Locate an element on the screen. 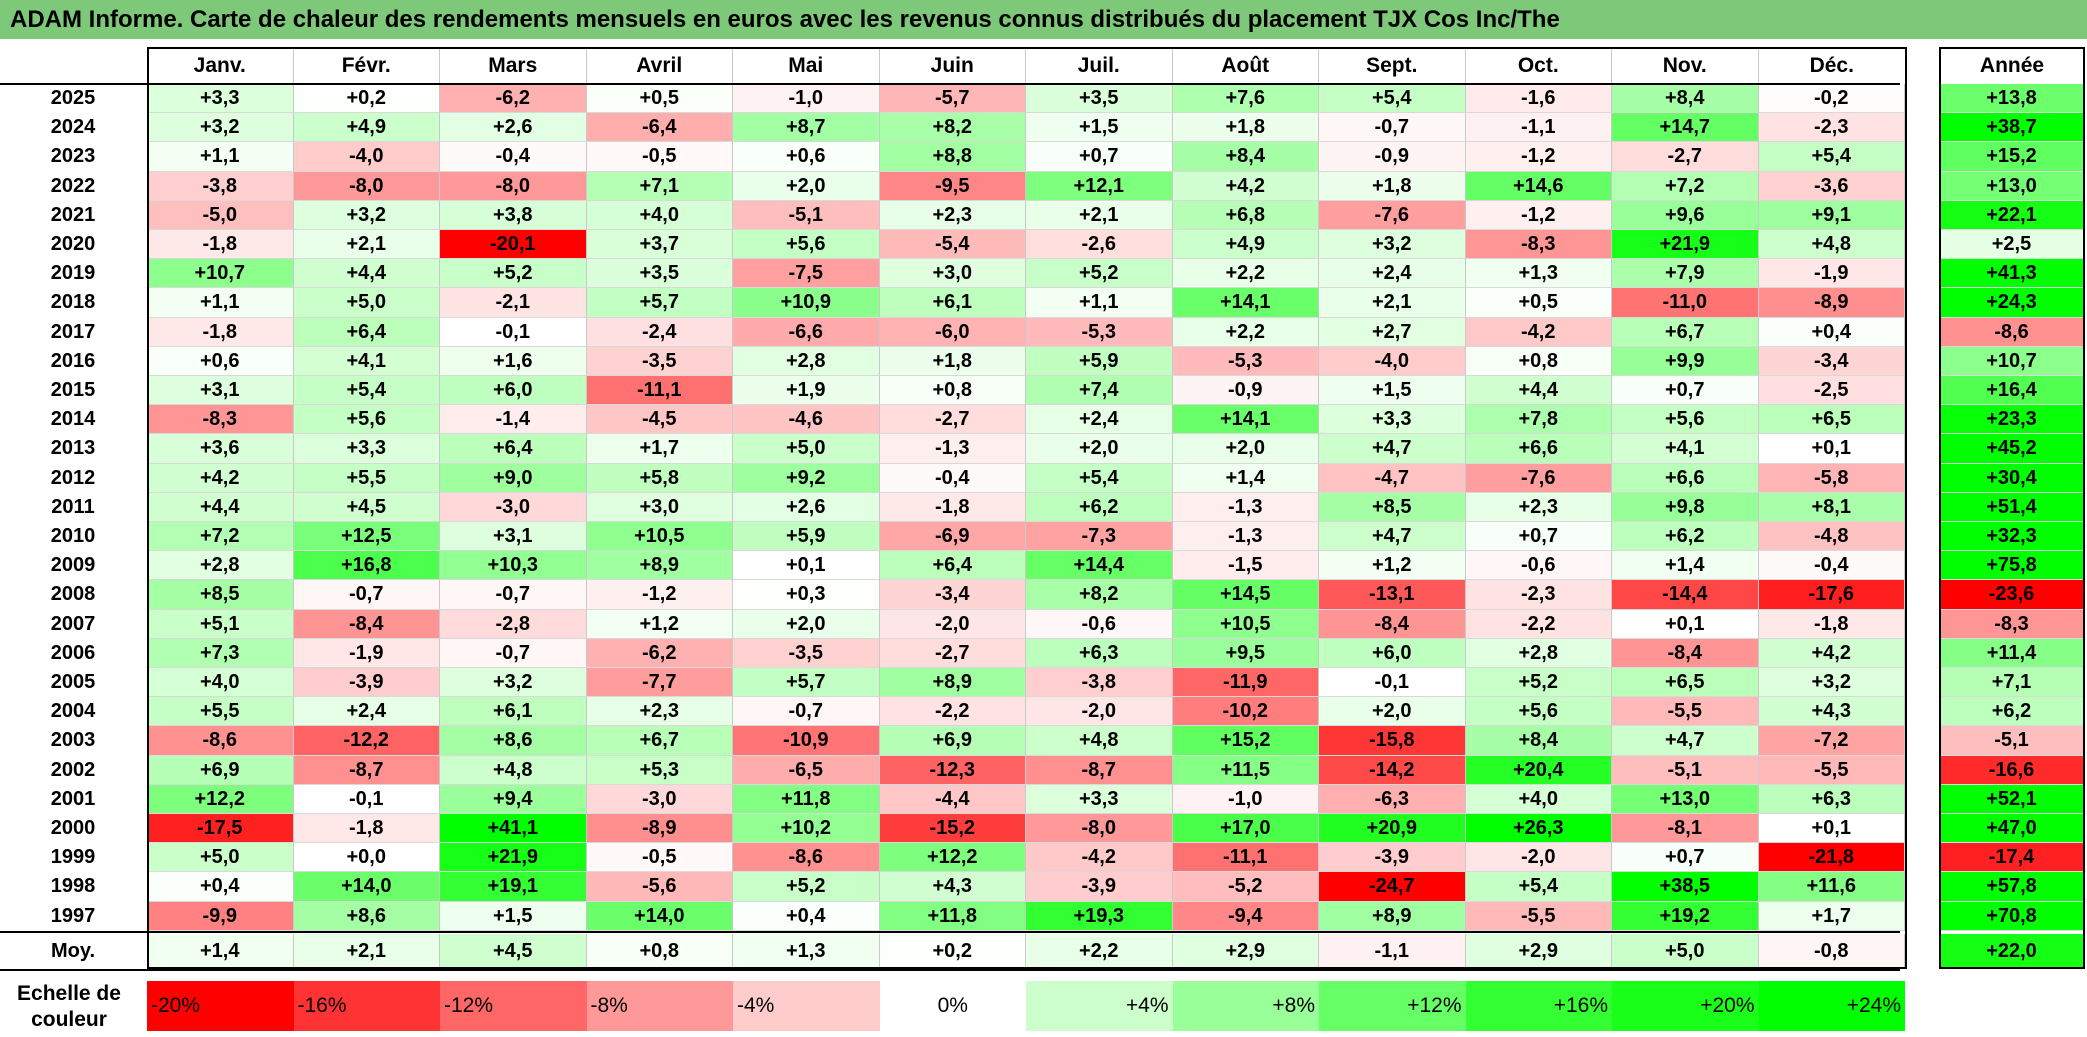 The height and width of the screenshot is (1037, 2087). year-label: 2021 is located at coordinates (73, 214).